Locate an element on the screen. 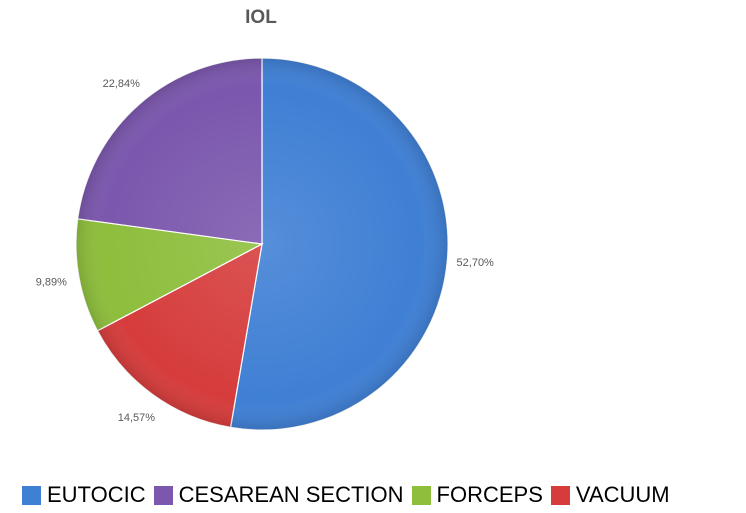  legend: EUTOCIC CESAREAN SECTION FORCEPS VACUUM is located at coordinates (350, 495).